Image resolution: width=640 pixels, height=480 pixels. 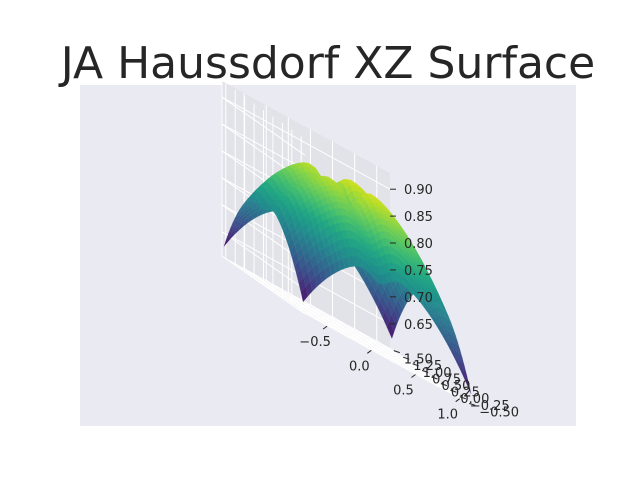 I want to click on z-tick-label: 0.90, so click(x=418, y=190).